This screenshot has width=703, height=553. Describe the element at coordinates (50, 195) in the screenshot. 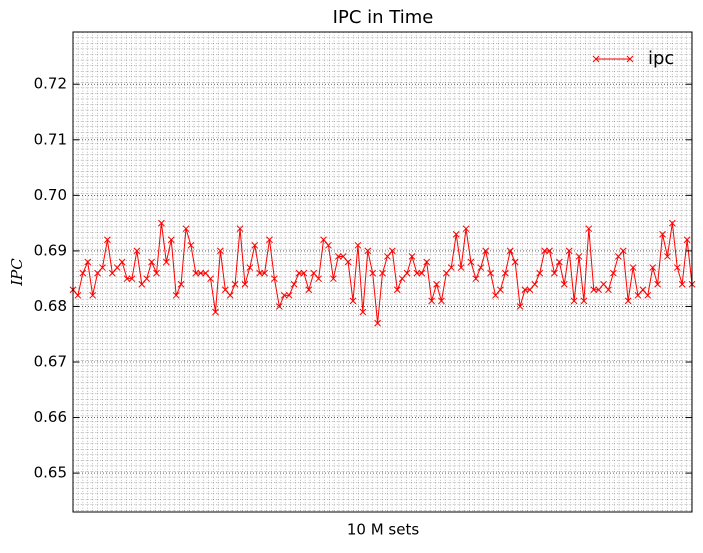

I see `y-tick-label: 0.70` at that location.